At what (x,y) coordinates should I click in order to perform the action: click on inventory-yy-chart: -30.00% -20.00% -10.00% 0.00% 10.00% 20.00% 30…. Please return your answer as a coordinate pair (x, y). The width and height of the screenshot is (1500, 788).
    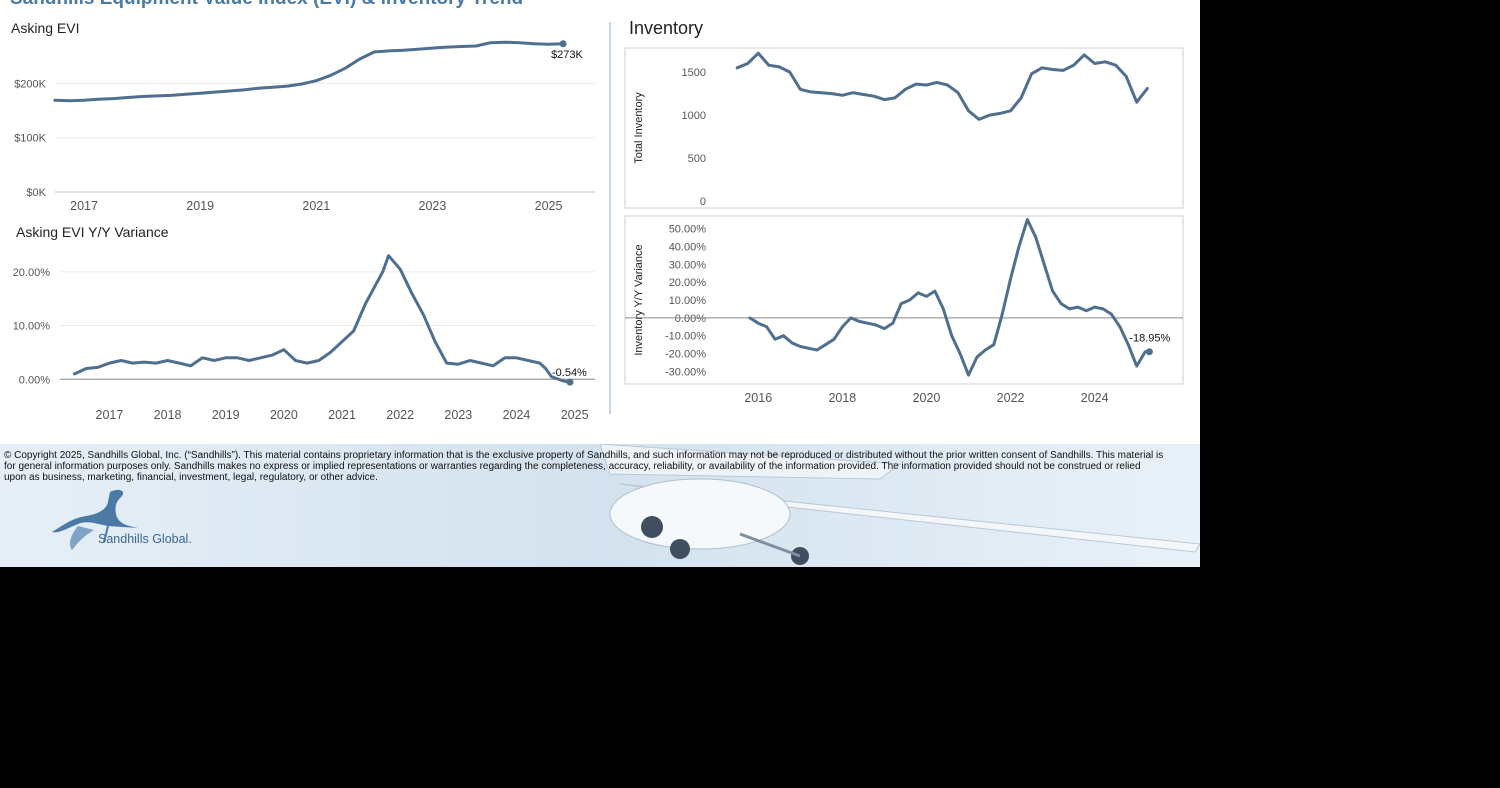
    Looking at the image, I should click on (904, 310).